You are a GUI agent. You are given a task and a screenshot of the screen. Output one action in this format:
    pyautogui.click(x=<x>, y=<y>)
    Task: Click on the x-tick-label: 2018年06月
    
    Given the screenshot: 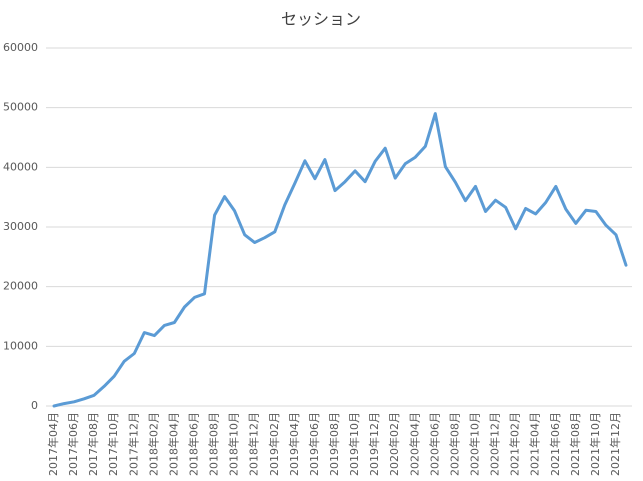 What is the action you would take?
    pyautogui.click(x=193, y=444)
    